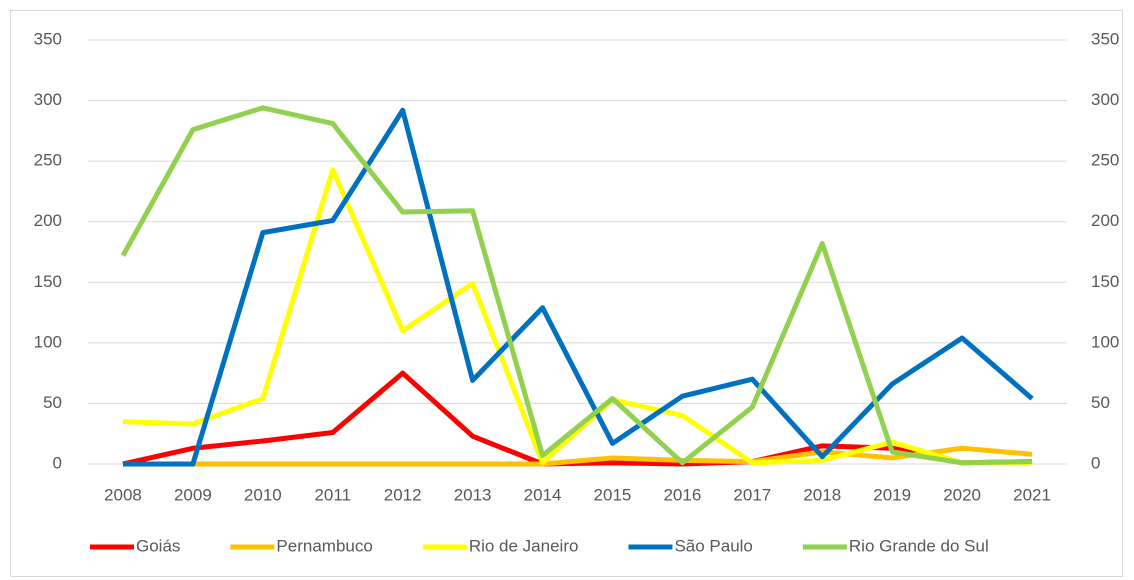 This screenshot has width=1134, height=580. Describe the element at coordinates (48, 341) in the screenshot. I see `y-tick-label: 100` at that location.